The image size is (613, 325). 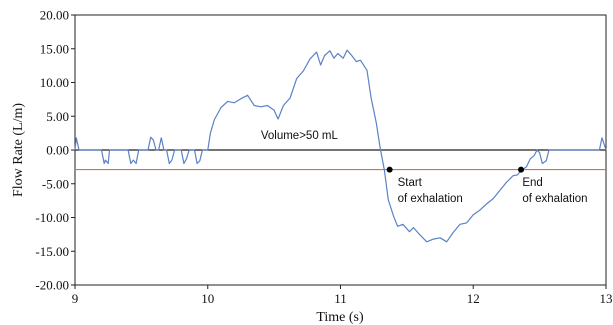 What do you see at coordinates (54, 82) in the screenshot?
I see `y-tick-label: 10.00` at bounding box center [54, 82].